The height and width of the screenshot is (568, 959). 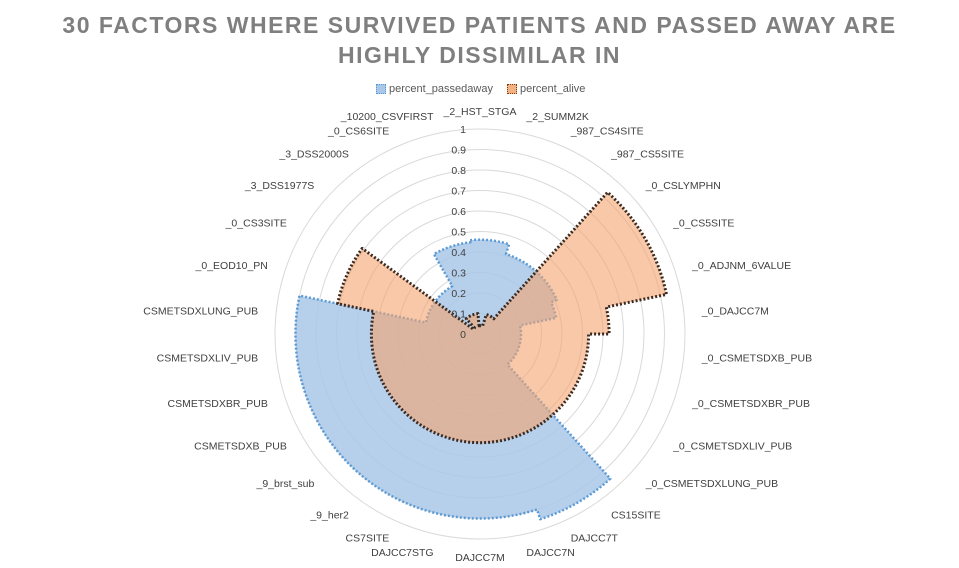 I want to click on category-label: _0_ADJNM_6VALUE, so click(x=741, y=266).